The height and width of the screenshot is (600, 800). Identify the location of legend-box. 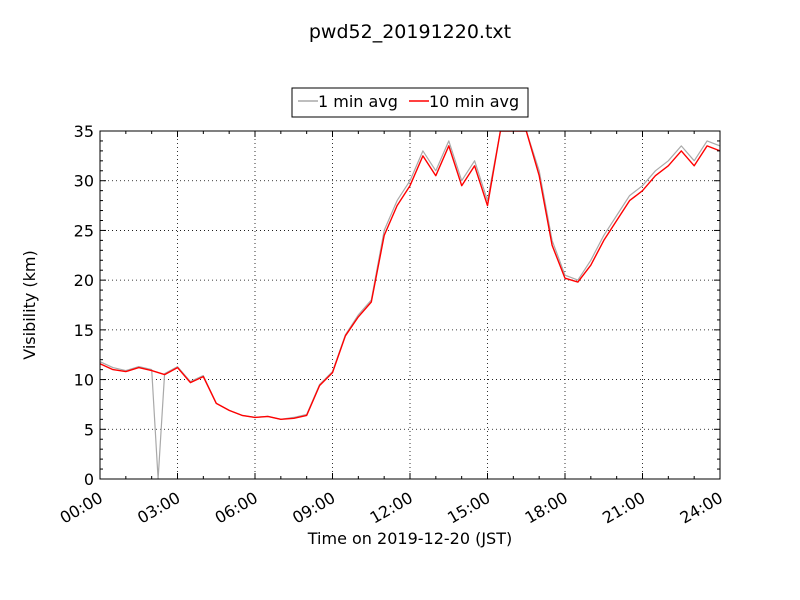
(410, 102).